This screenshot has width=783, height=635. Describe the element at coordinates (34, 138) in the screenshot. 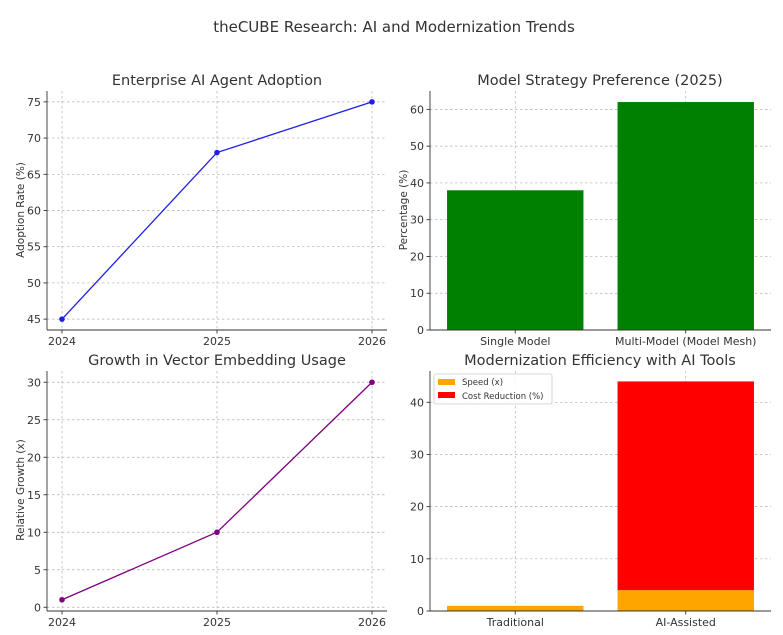

I see `y-tick-label: 70` at that location.